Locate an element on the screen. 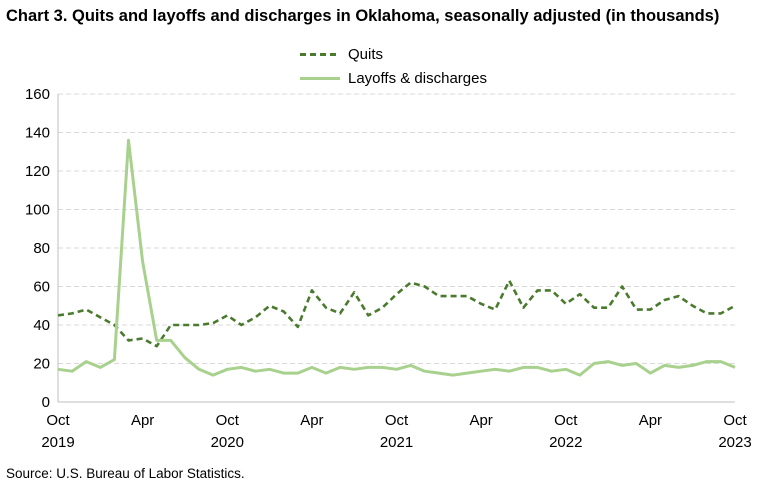 The width and height of the screenshot is (780, 488). legend-label-quits: Quits is located at coordinates (366, 54).